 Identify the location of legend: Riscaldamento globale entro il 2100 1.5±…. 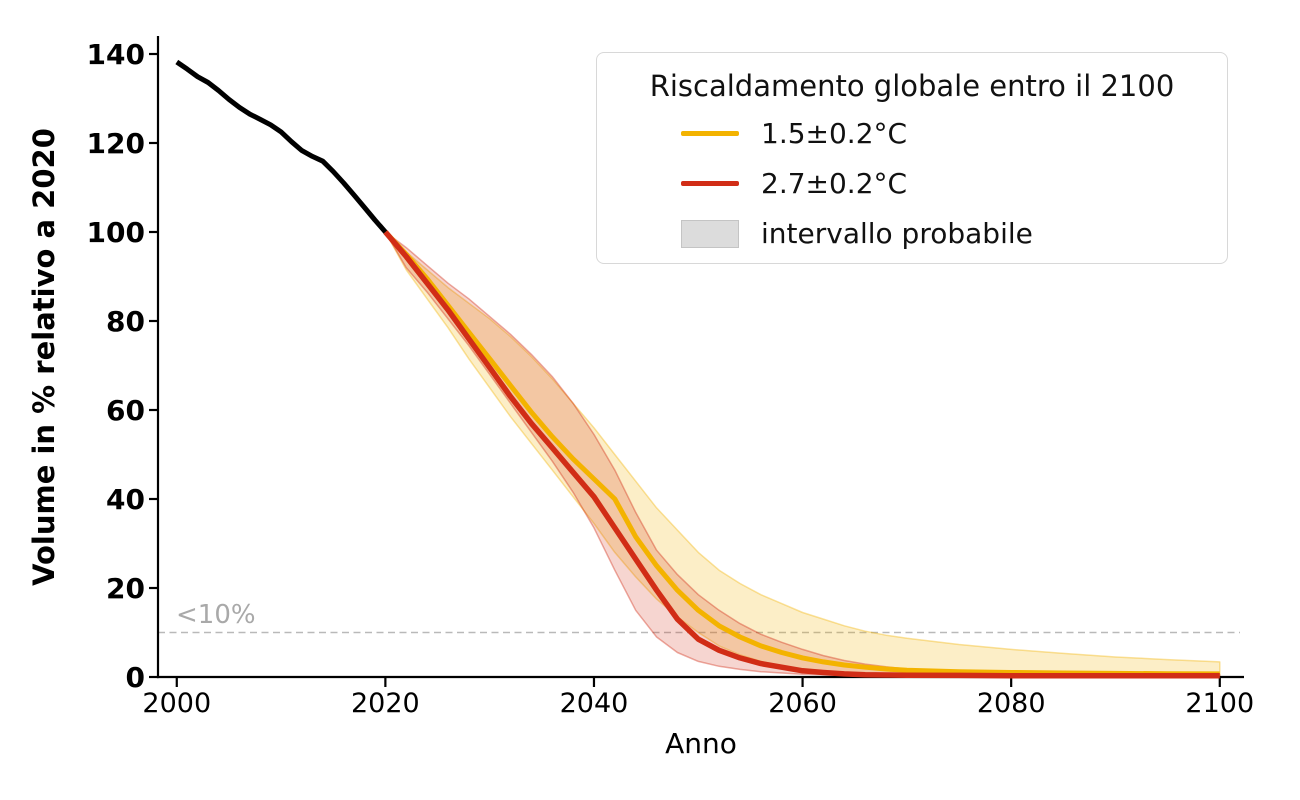
(912, 158).